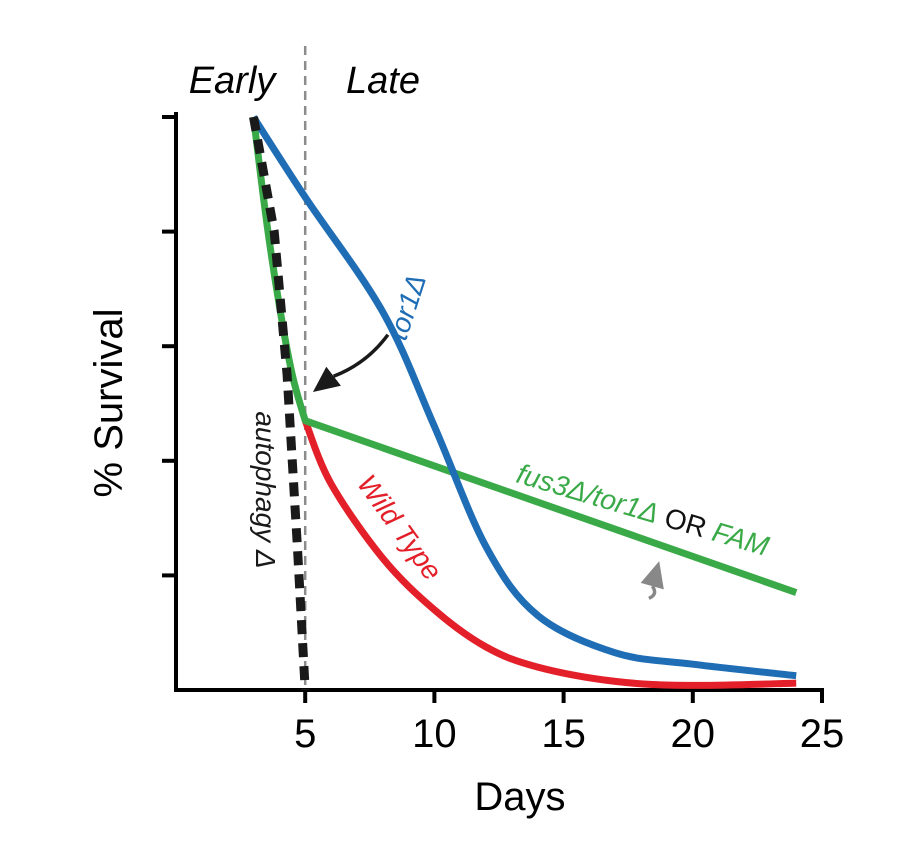 Image resolution: width=900 pixels, height=861 pixels. I want to click on x-tick-label: 25, so click(822, 734).